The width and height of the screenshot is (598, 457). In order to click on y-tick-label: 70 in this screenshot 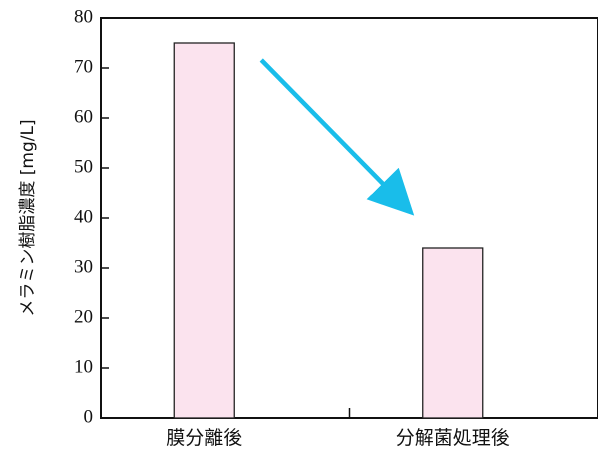, I will do `click(83, 66)`.